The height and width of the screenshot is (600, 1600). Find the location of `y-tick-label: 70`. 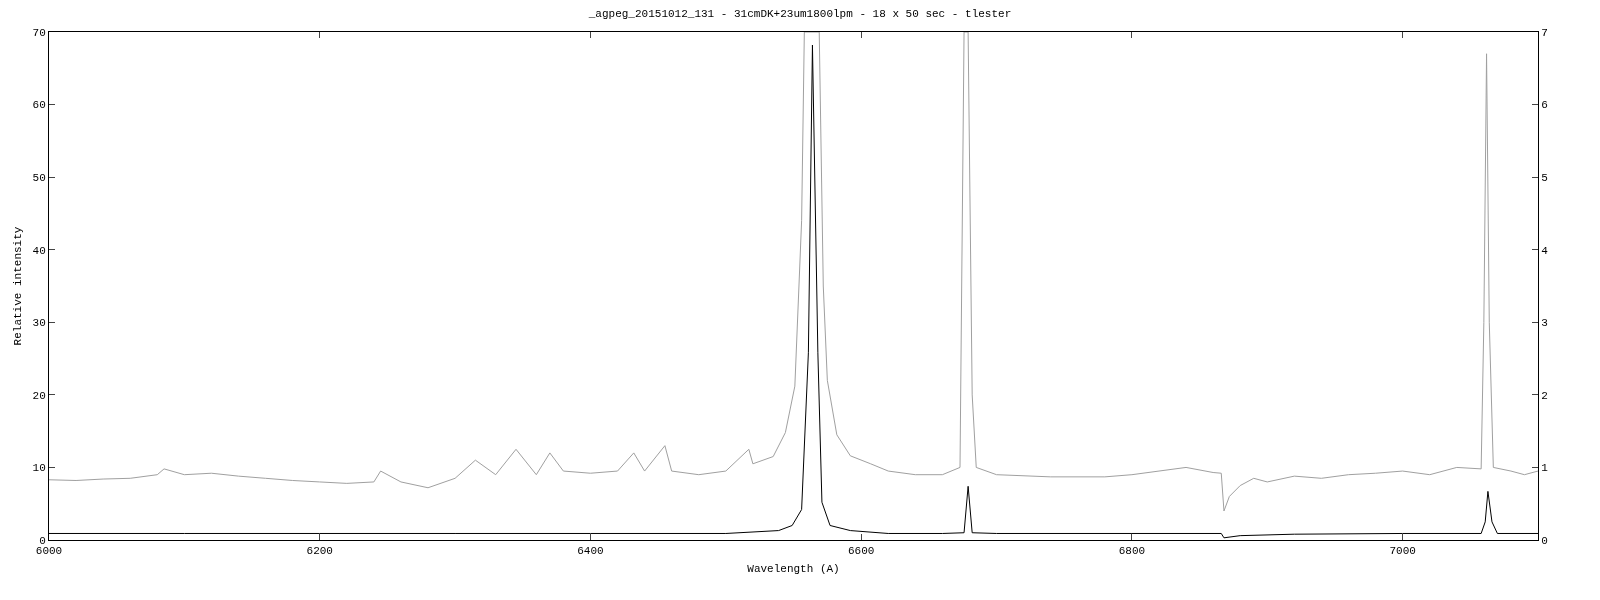

y-tick-label: 70 is located at coordinates (39, 32).